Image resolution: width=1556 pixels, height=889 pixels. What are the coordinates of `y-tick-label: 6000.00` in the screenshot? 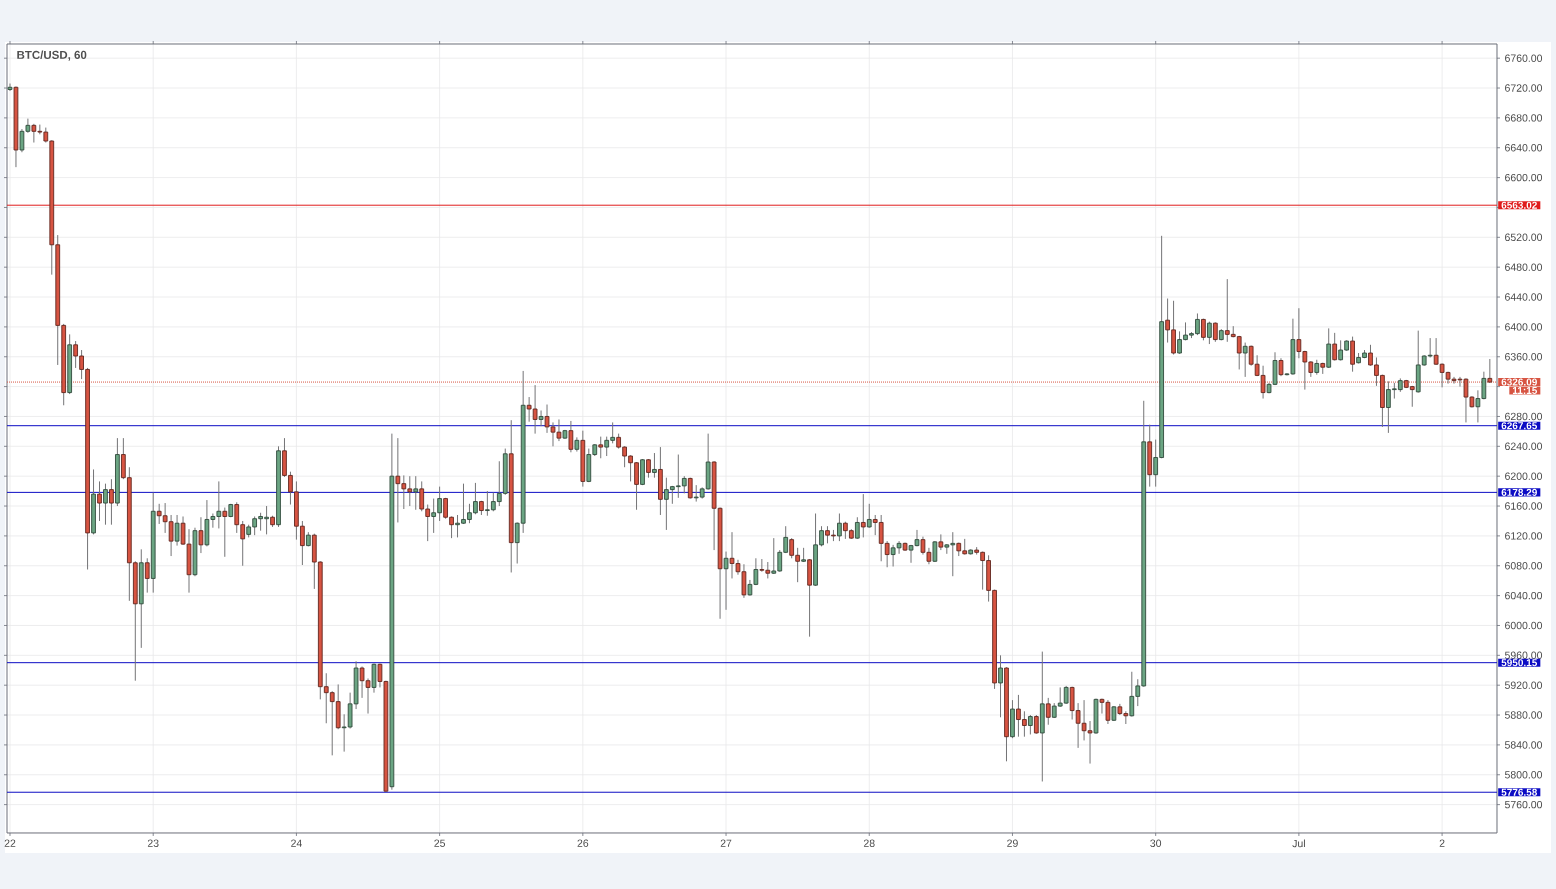 It's located at (1524, 625).